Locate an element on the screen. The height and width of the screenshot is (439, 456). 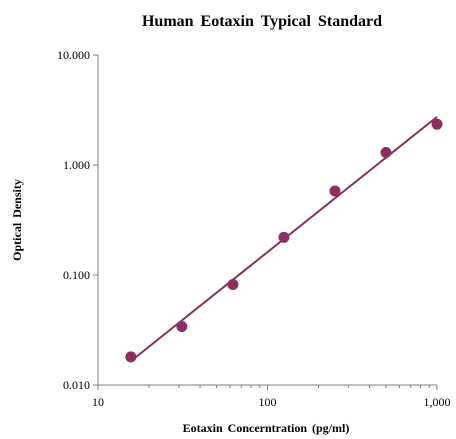
y-axis-title: Optical Density is located at coordinates (17, 220).